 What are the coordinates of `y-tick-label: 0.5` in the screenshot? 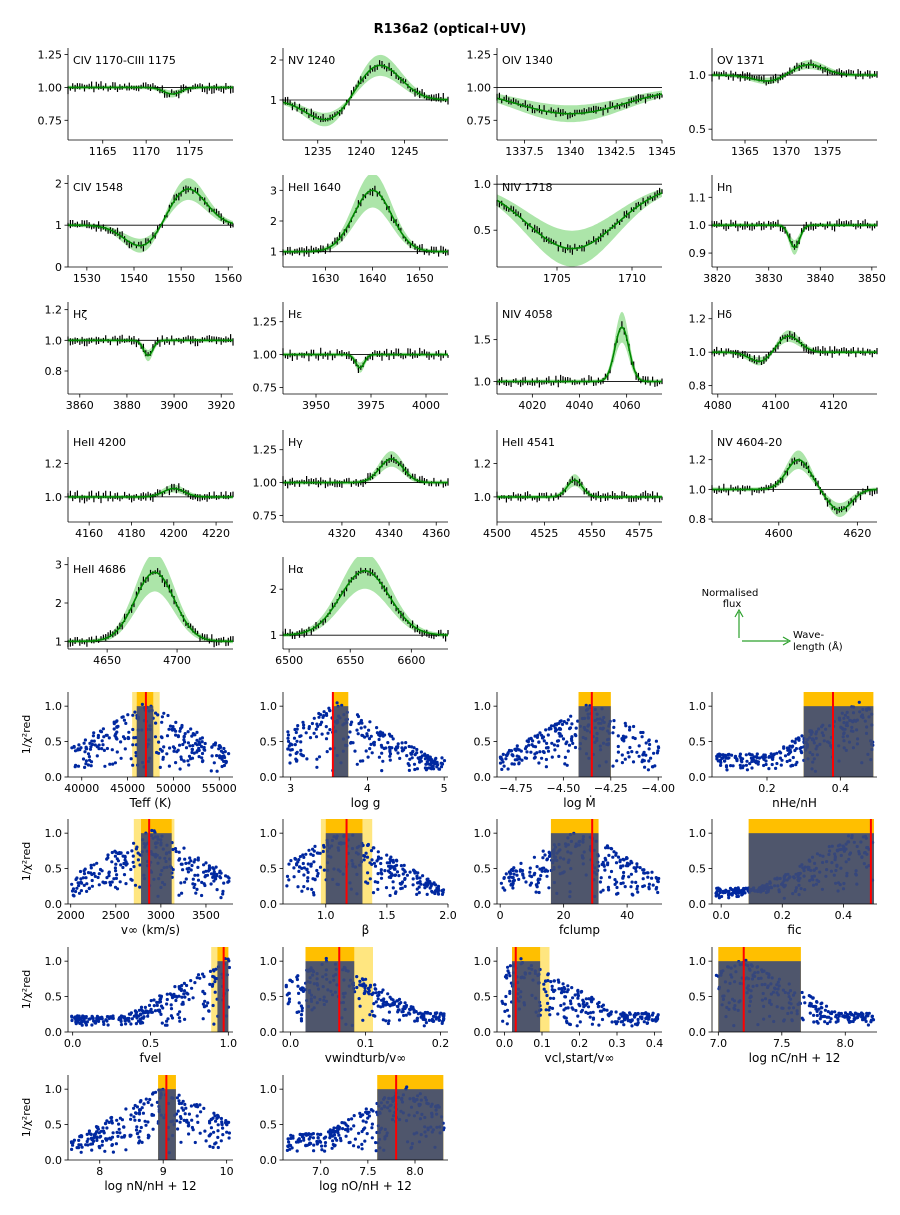 It's located at (269, 1125).